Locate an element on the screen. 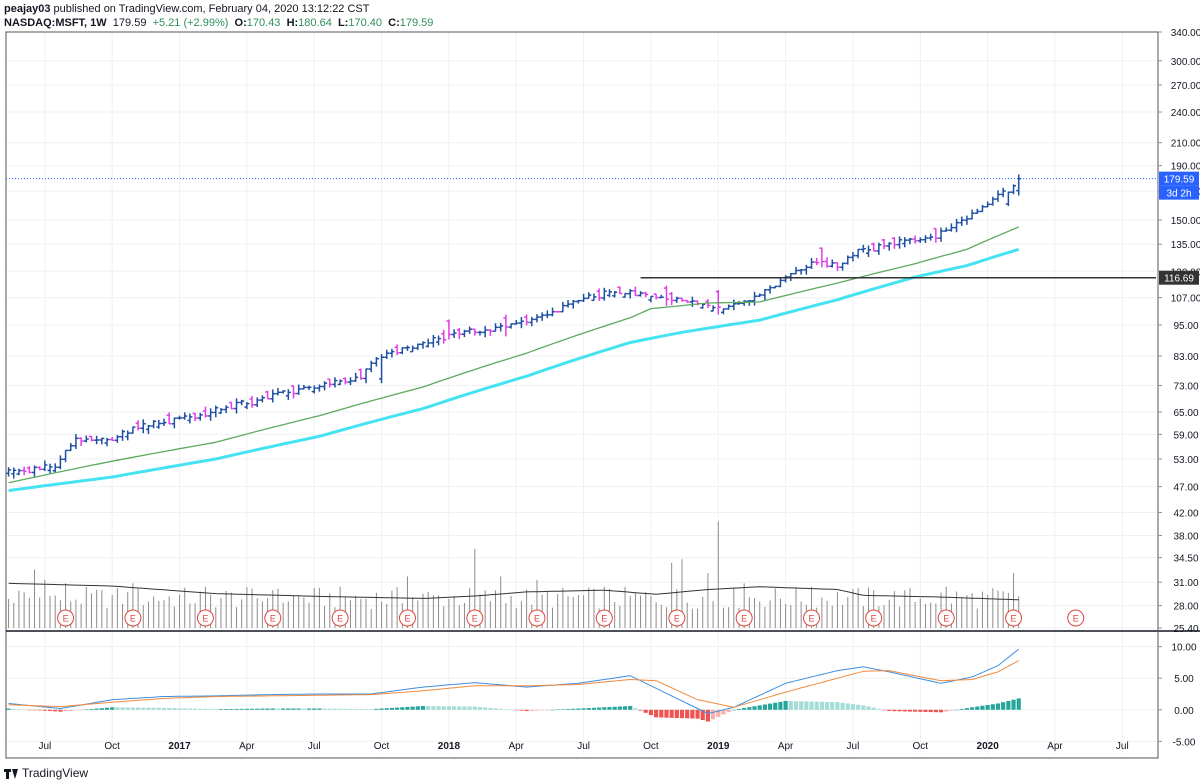 The height and width of the screenshot is (784, 1200). tradingview-footer: TradingView is located at coordinates (46, 773).